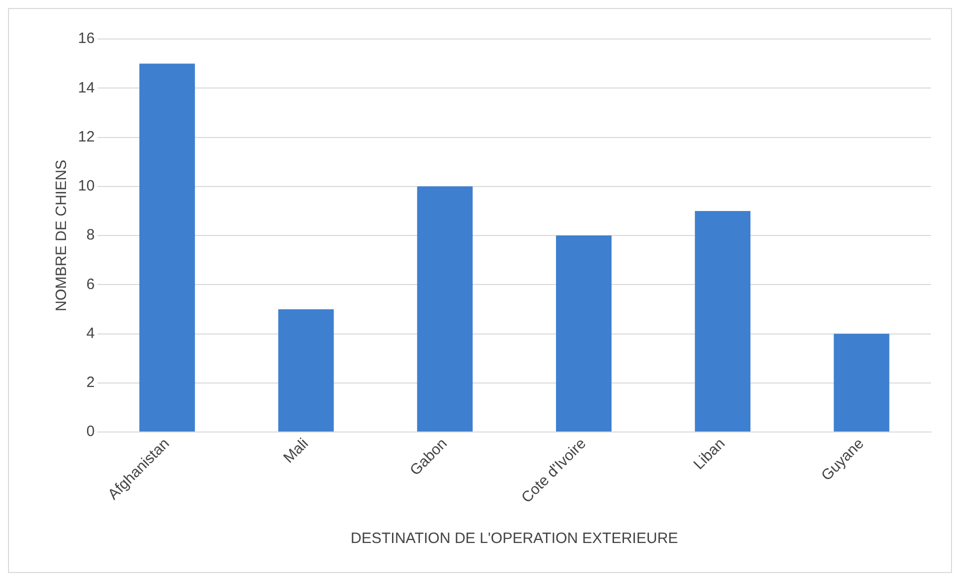  I want to click on y-axis-title: NOMBRE DE CHIENS, so click(61, 236).